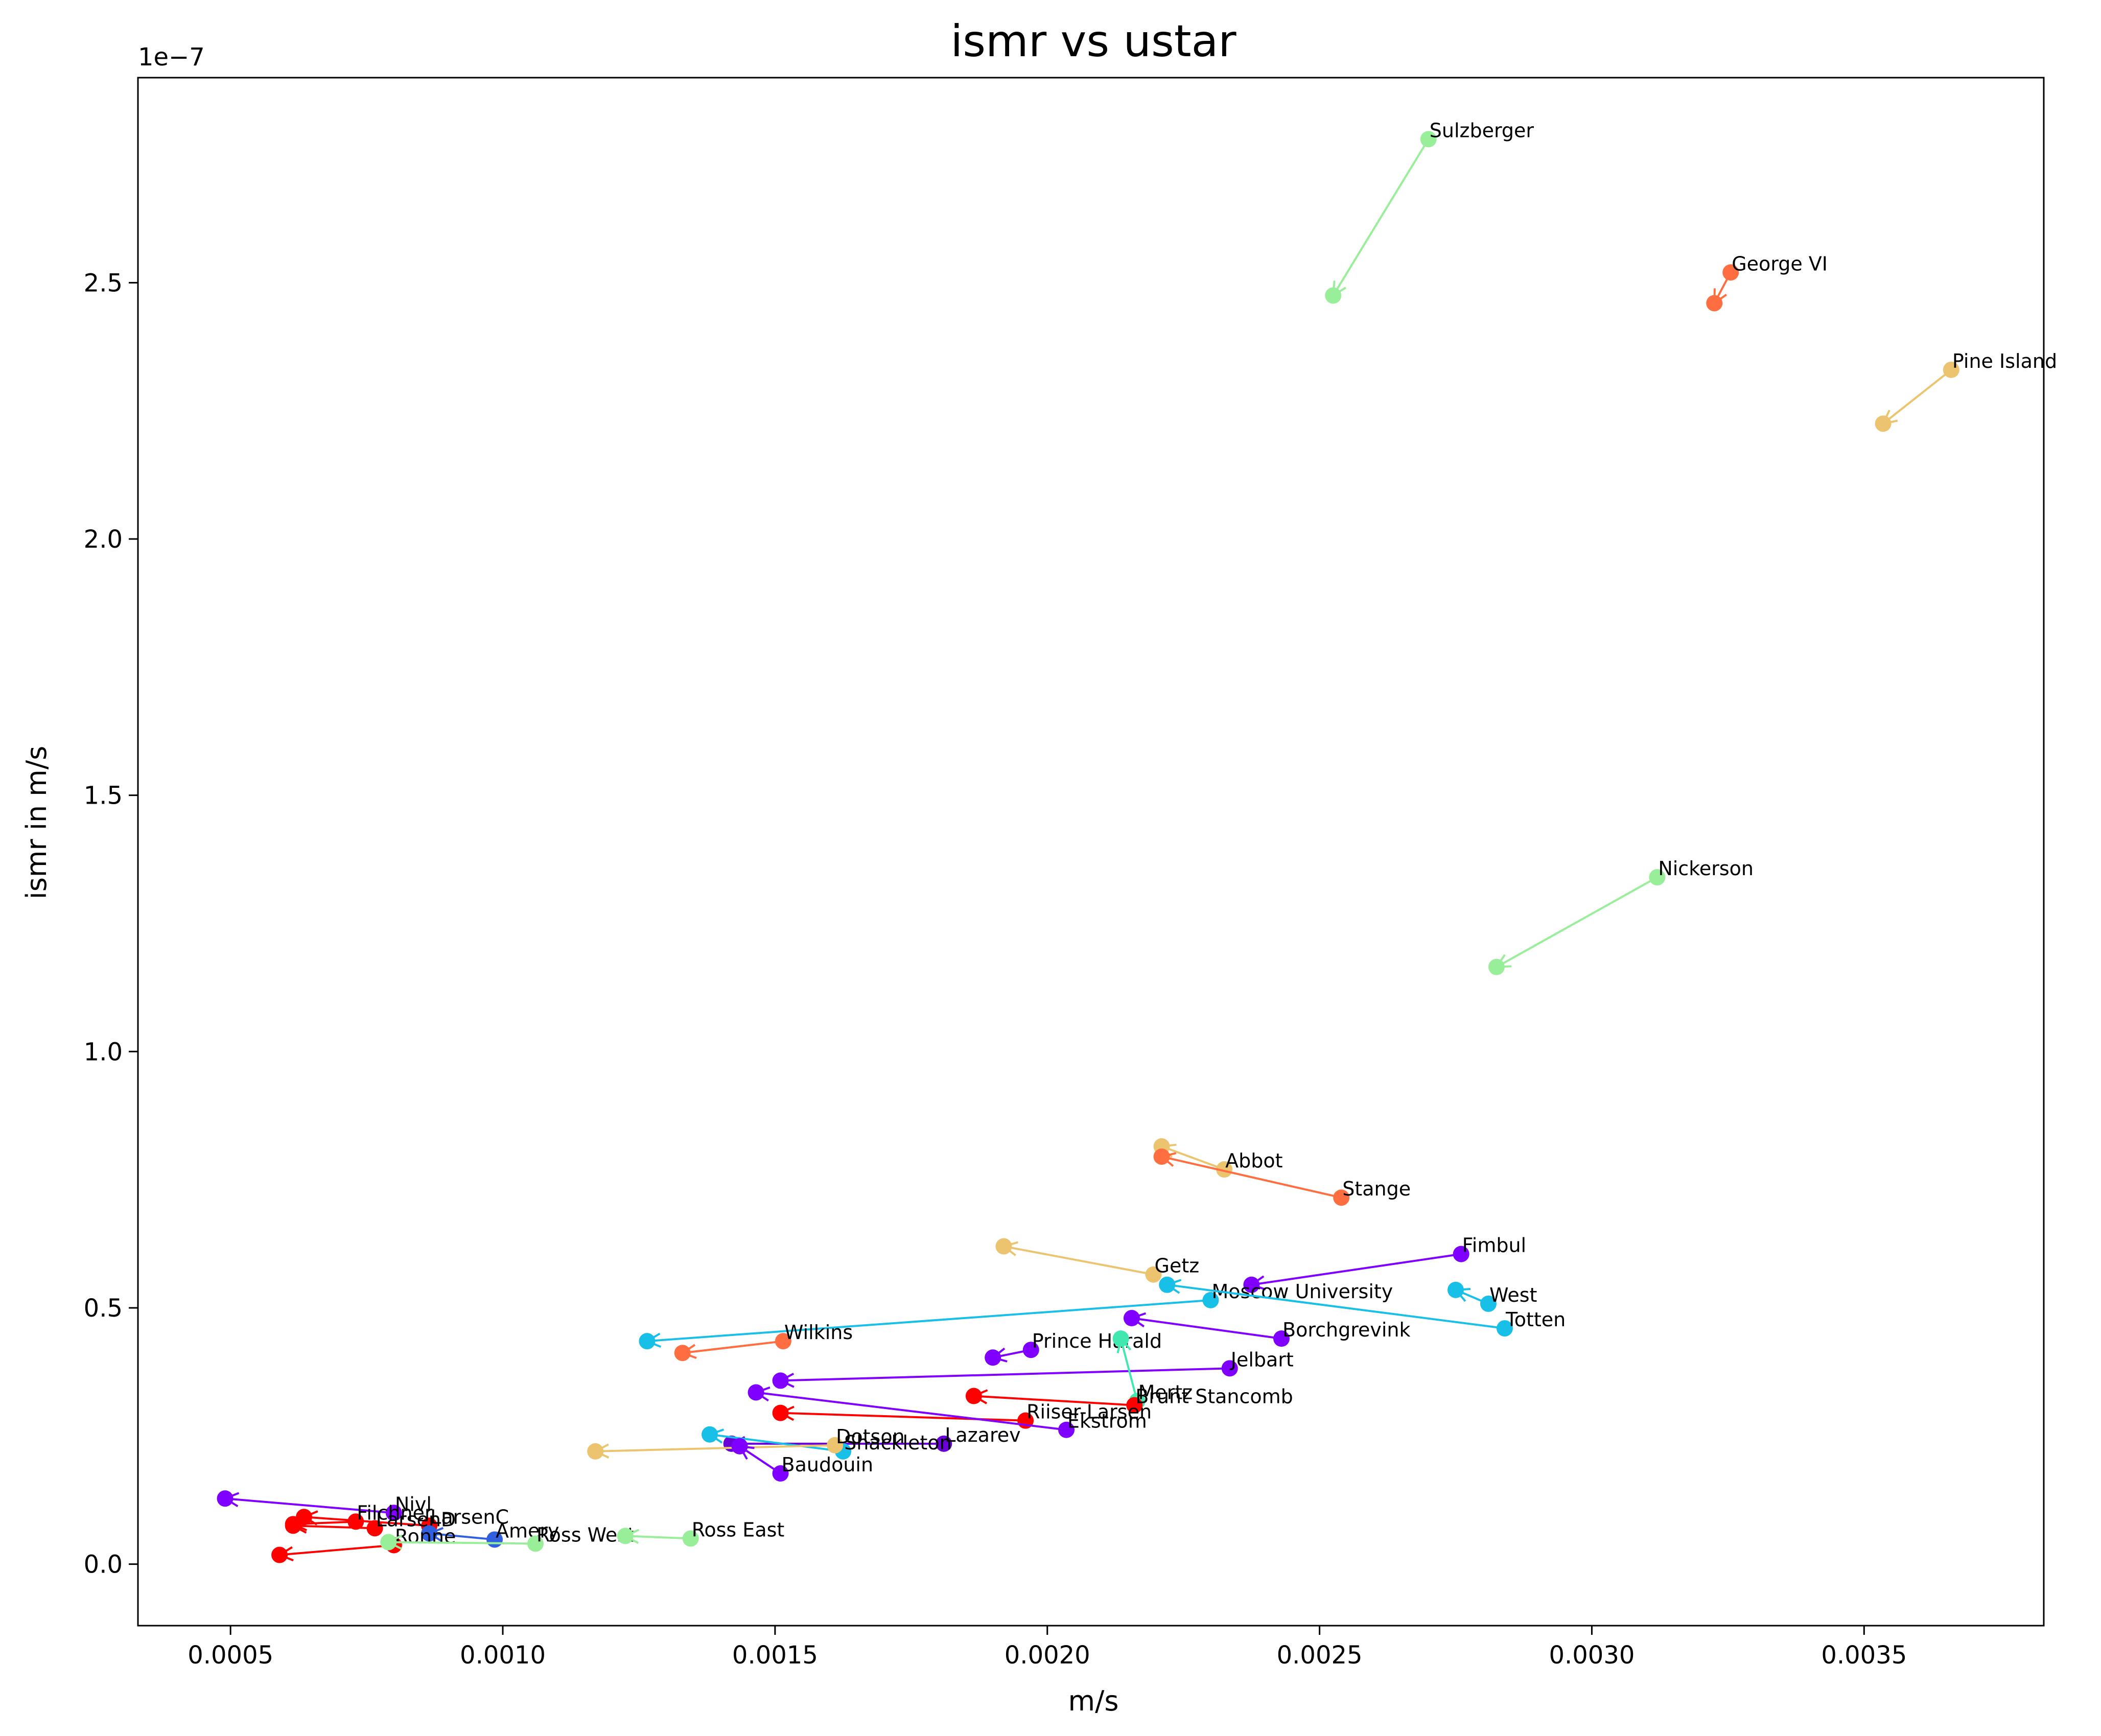  I want to click on point-label: Wilkins, so click(818, 1332).